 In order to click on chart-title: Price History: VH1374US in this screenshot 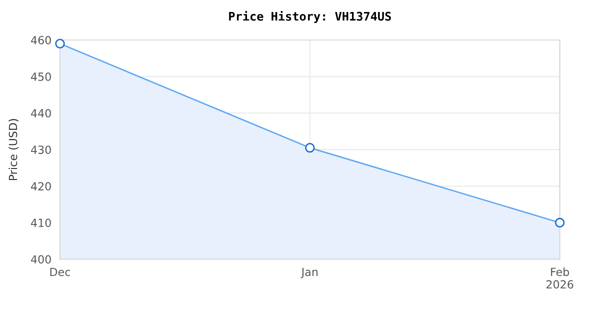, I will do `click(310, 16)`.